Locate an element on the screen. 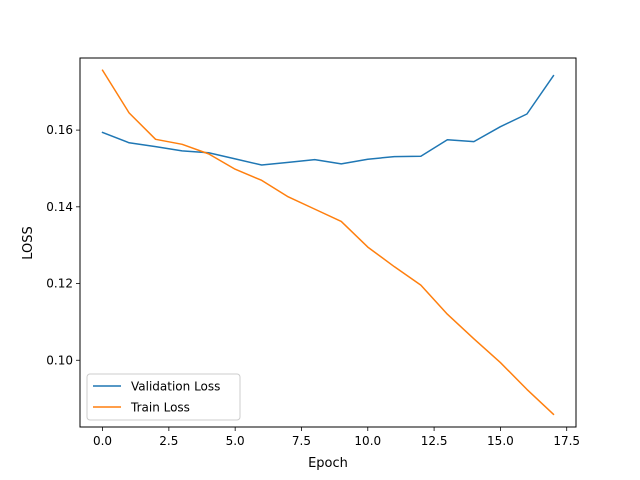 The image size is (640, 480). legend-box is located at coordinates (163, 397).